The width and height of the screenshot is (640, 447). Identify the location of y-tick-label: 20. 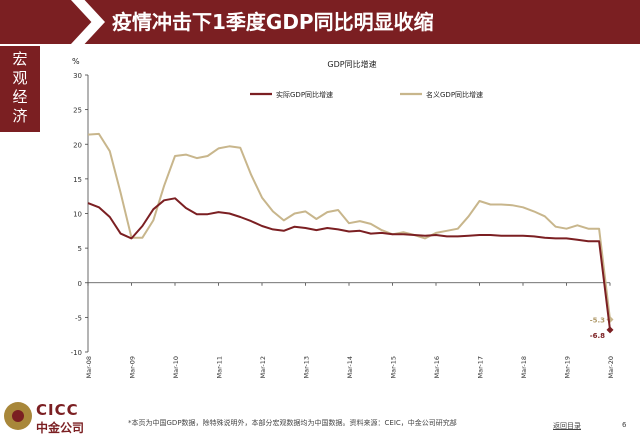
(77, 145).